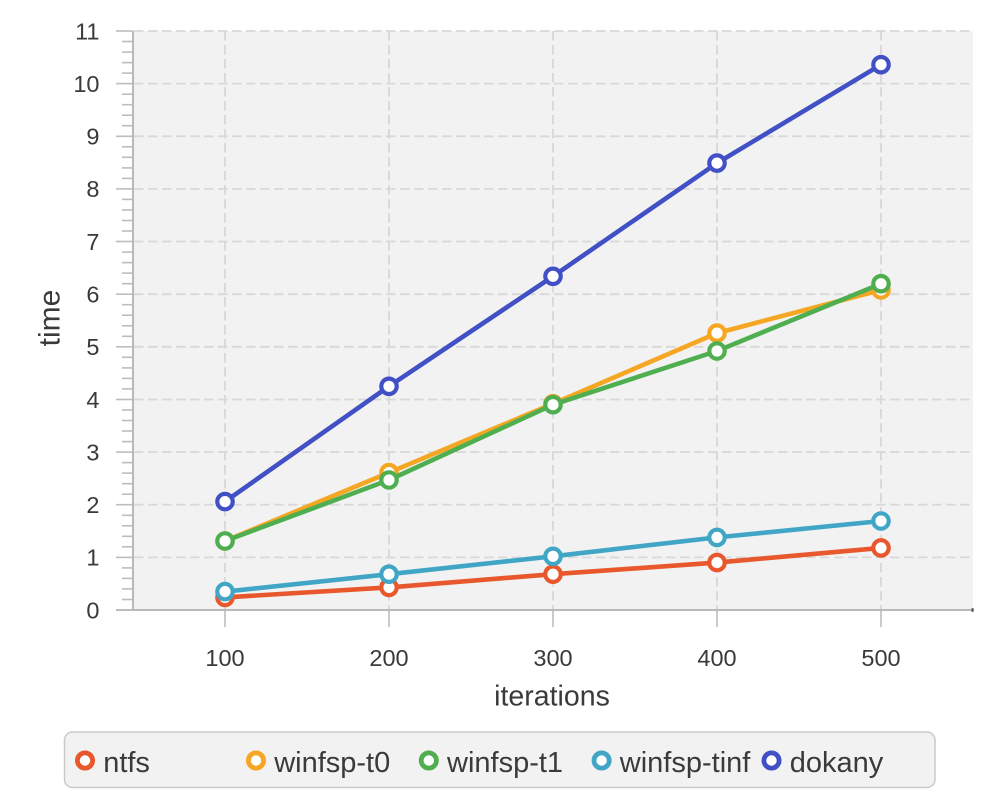 This screenshot has width=1000, height=805. I want to click on svg-text: 500, so click(880, 658).